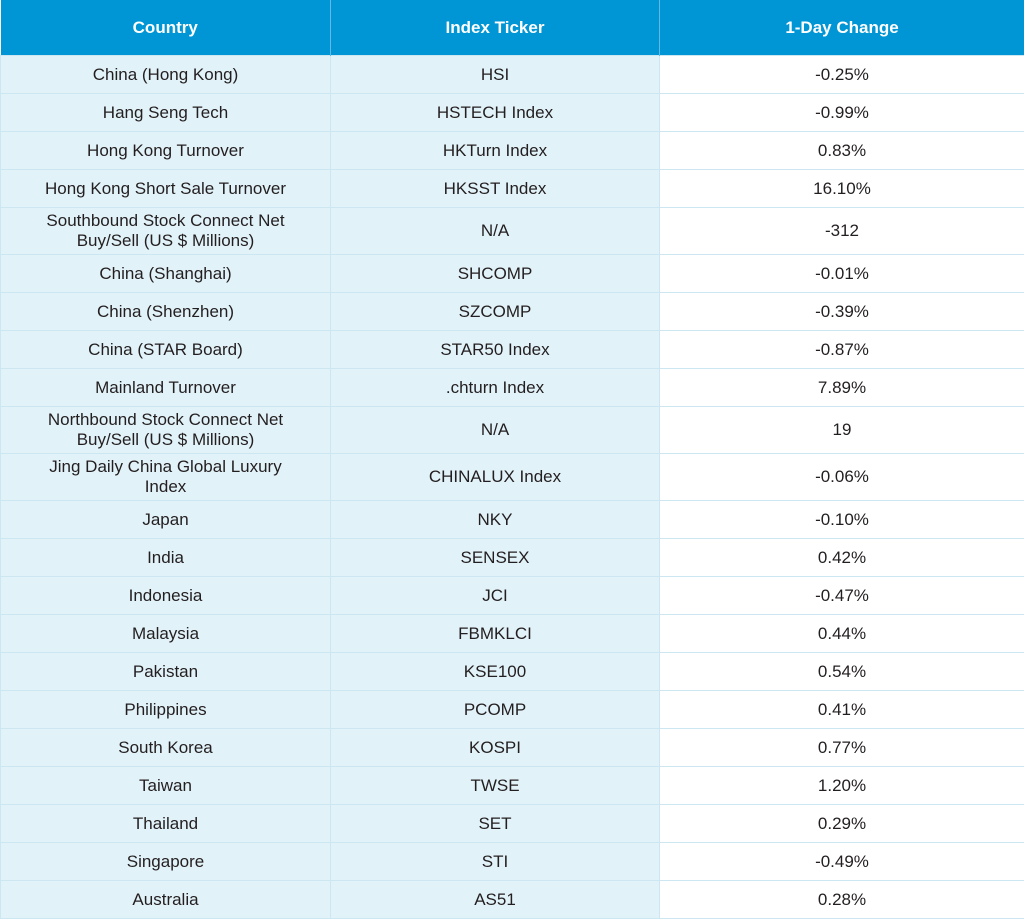  I want to click on table-cell: STI, so click(495, 862).